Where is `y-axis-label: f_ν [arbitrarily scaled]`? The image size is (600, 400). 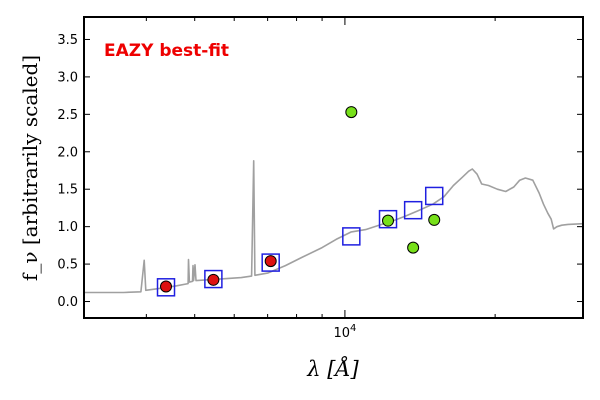
y-axis-label: f_ν [arbitrarily scaled] is located at coordinates (30, 168).